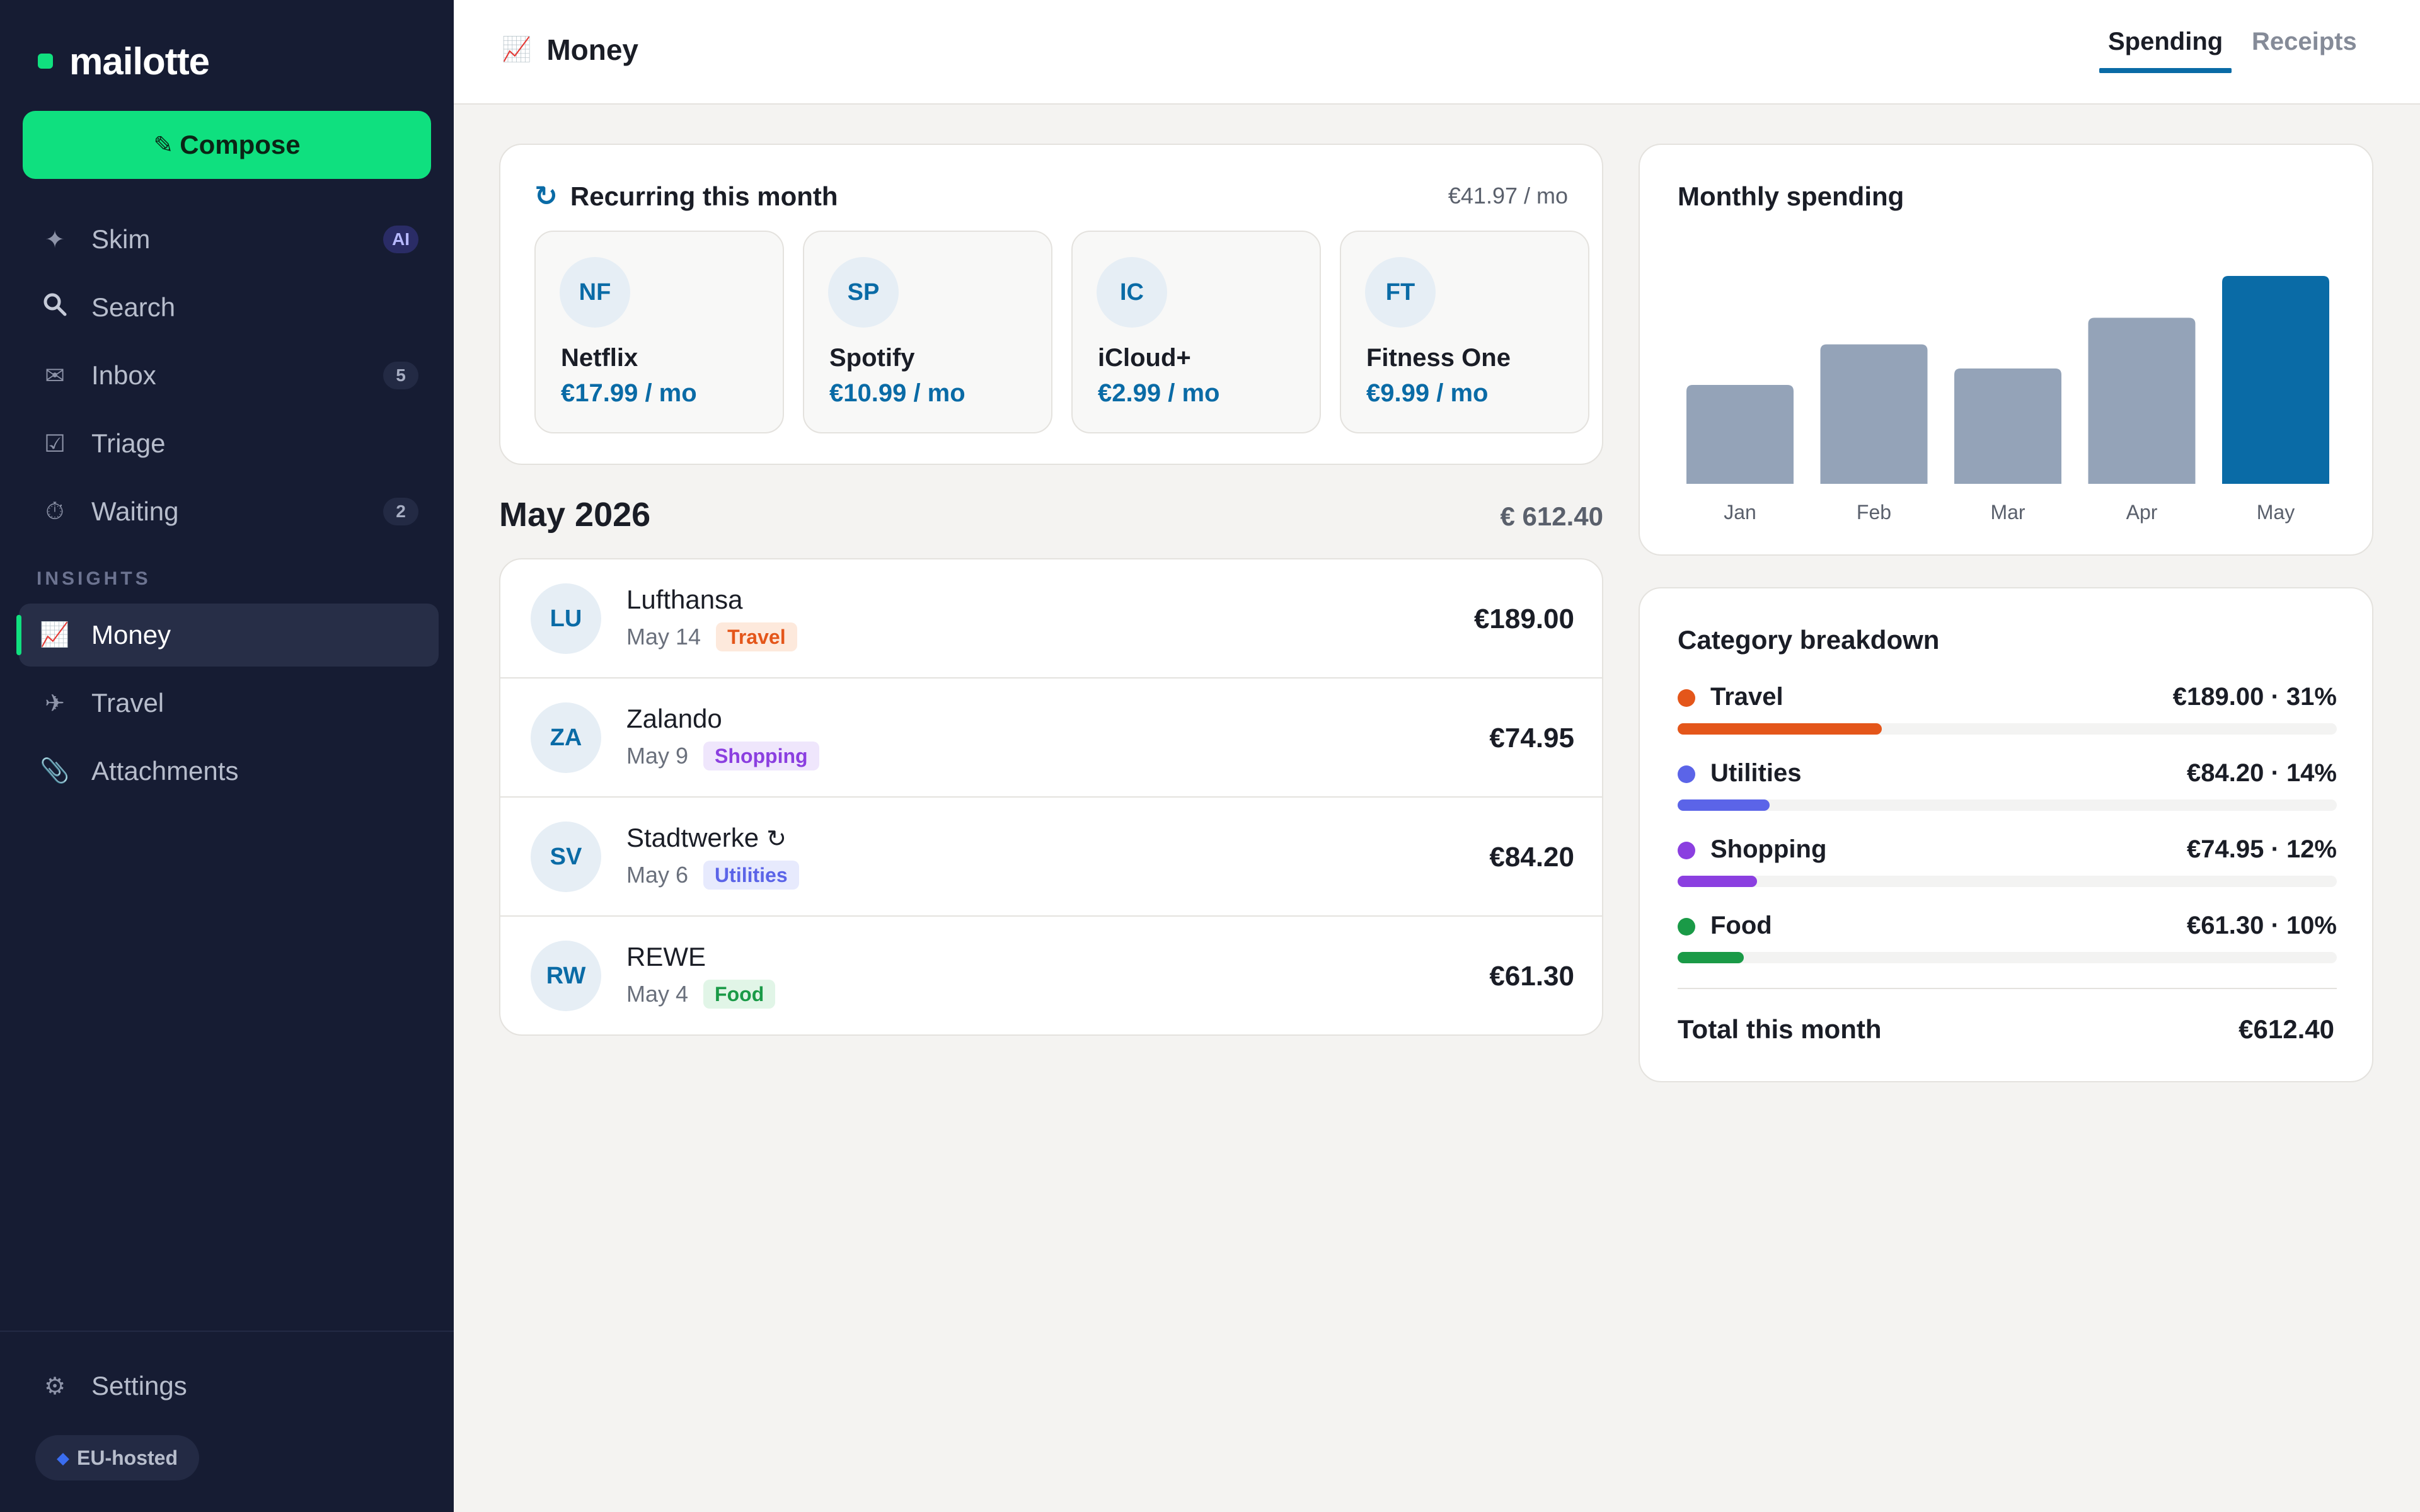 The width and height of the screenshot is (2420, 1512). What do you see at coordinates (229, 1386) in the screenshot?
I see `sidebar-item-settings: ⚙ Settings` at bounding box center [229, 1386].